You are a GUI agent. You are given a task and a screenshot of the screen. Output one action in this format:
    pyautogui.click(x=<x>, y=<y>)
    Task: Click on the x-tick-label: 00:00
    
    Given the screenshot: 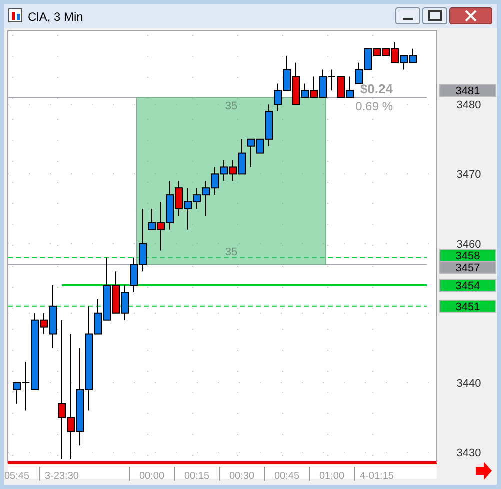 What is the action you would take?
    pyautogui.click(x=152, y=476)
    